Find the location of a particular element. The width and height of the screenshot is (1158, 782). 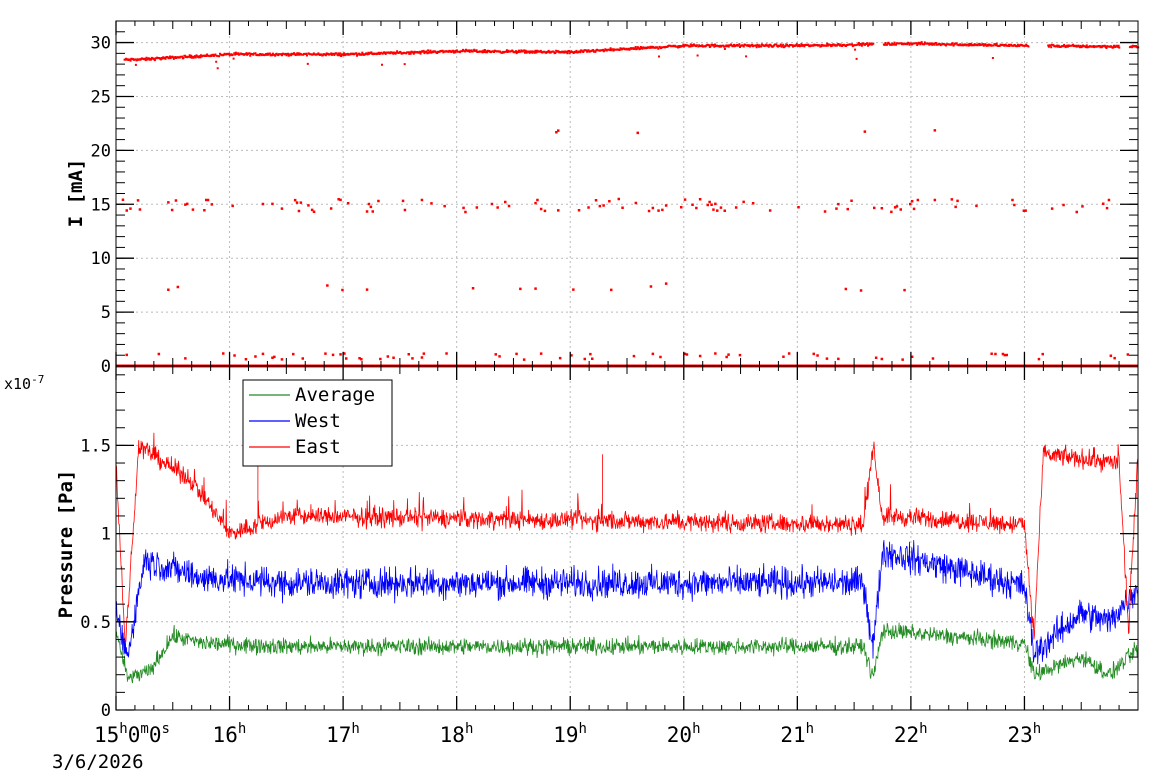

time-tick-hour: 16 is located at coordinates (225, 735).